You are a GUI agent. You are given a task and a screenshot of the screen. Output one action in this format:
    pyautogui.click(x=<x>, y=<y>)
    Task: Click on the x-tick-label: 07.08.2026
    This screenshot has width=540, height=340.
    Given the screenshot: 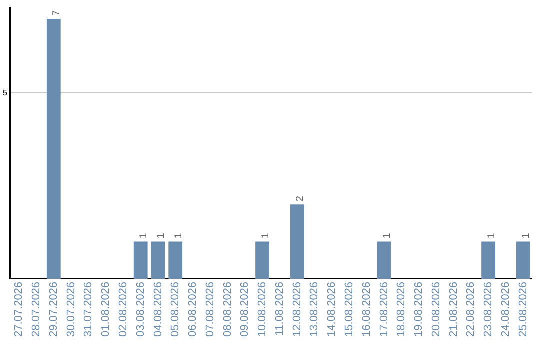 What is the action you would take?
    pyautogui.click(x=210, y=310)
    